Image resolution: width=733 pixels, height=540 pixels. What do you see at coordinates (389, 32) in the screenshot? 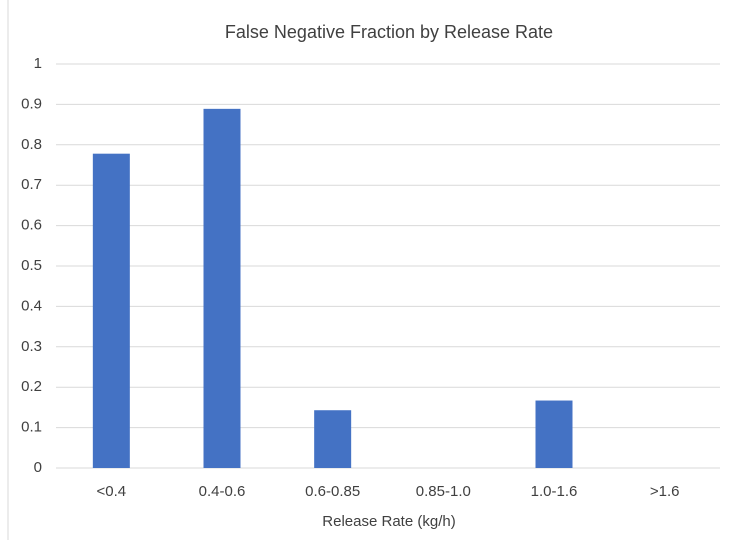
I see `chart-title: False Negative Fraction by Release Rate` at bounding box center [389, 32].